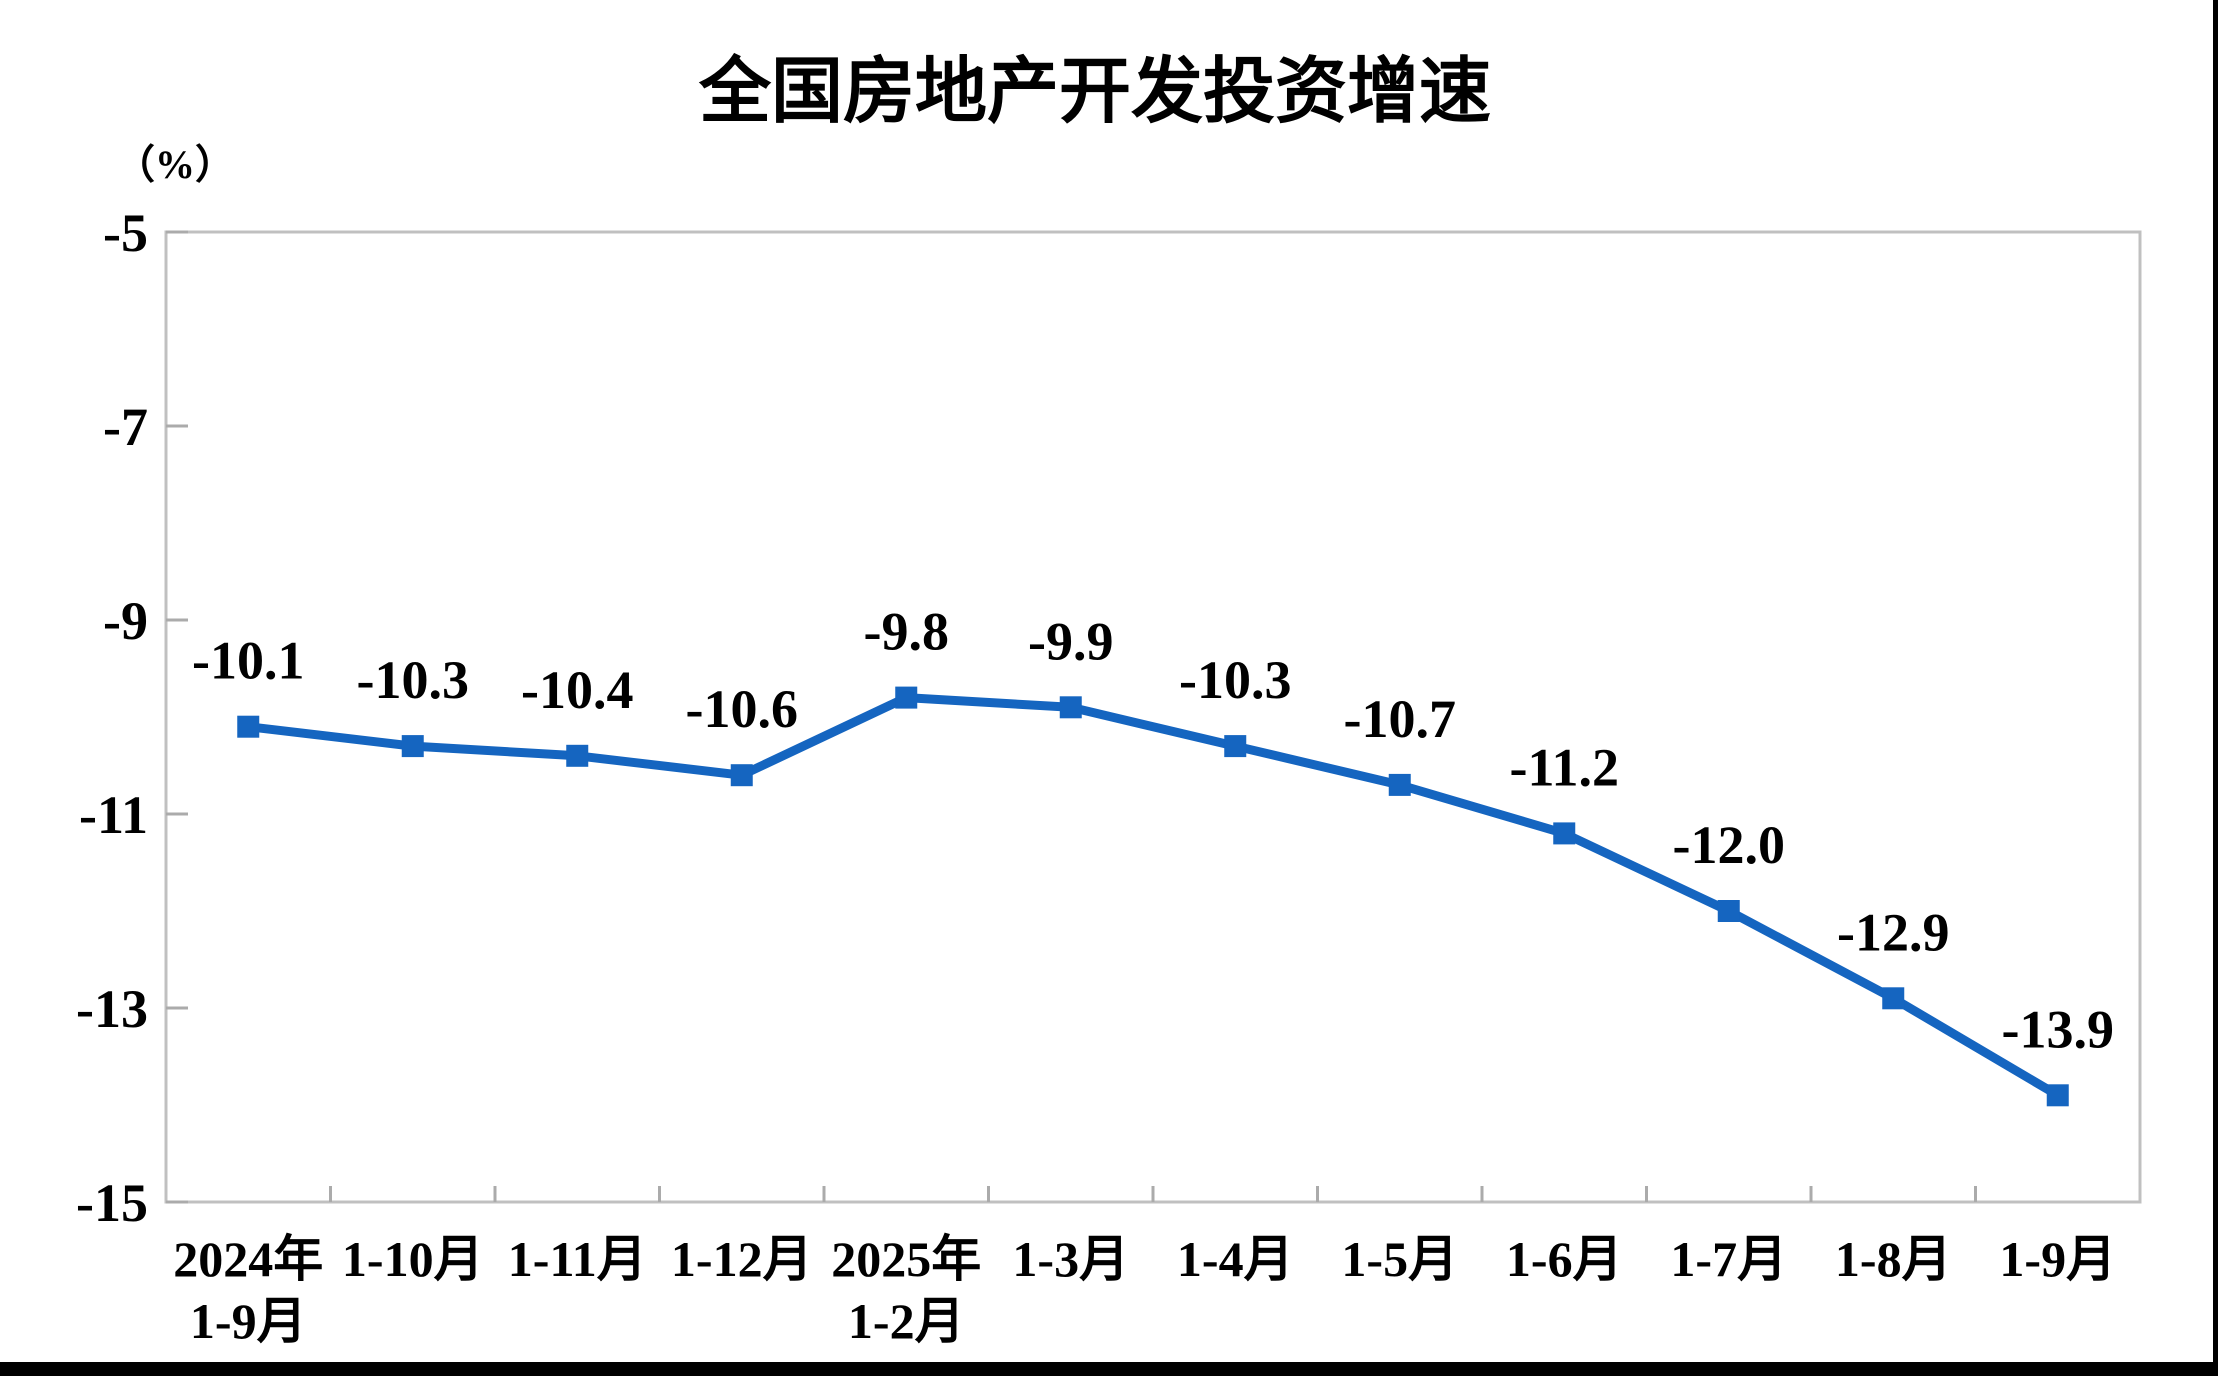 Image resolution: width=2218 pixels, height=1376 pixels. I want to click on data-point-label: -12.9, so click(1893, 932).